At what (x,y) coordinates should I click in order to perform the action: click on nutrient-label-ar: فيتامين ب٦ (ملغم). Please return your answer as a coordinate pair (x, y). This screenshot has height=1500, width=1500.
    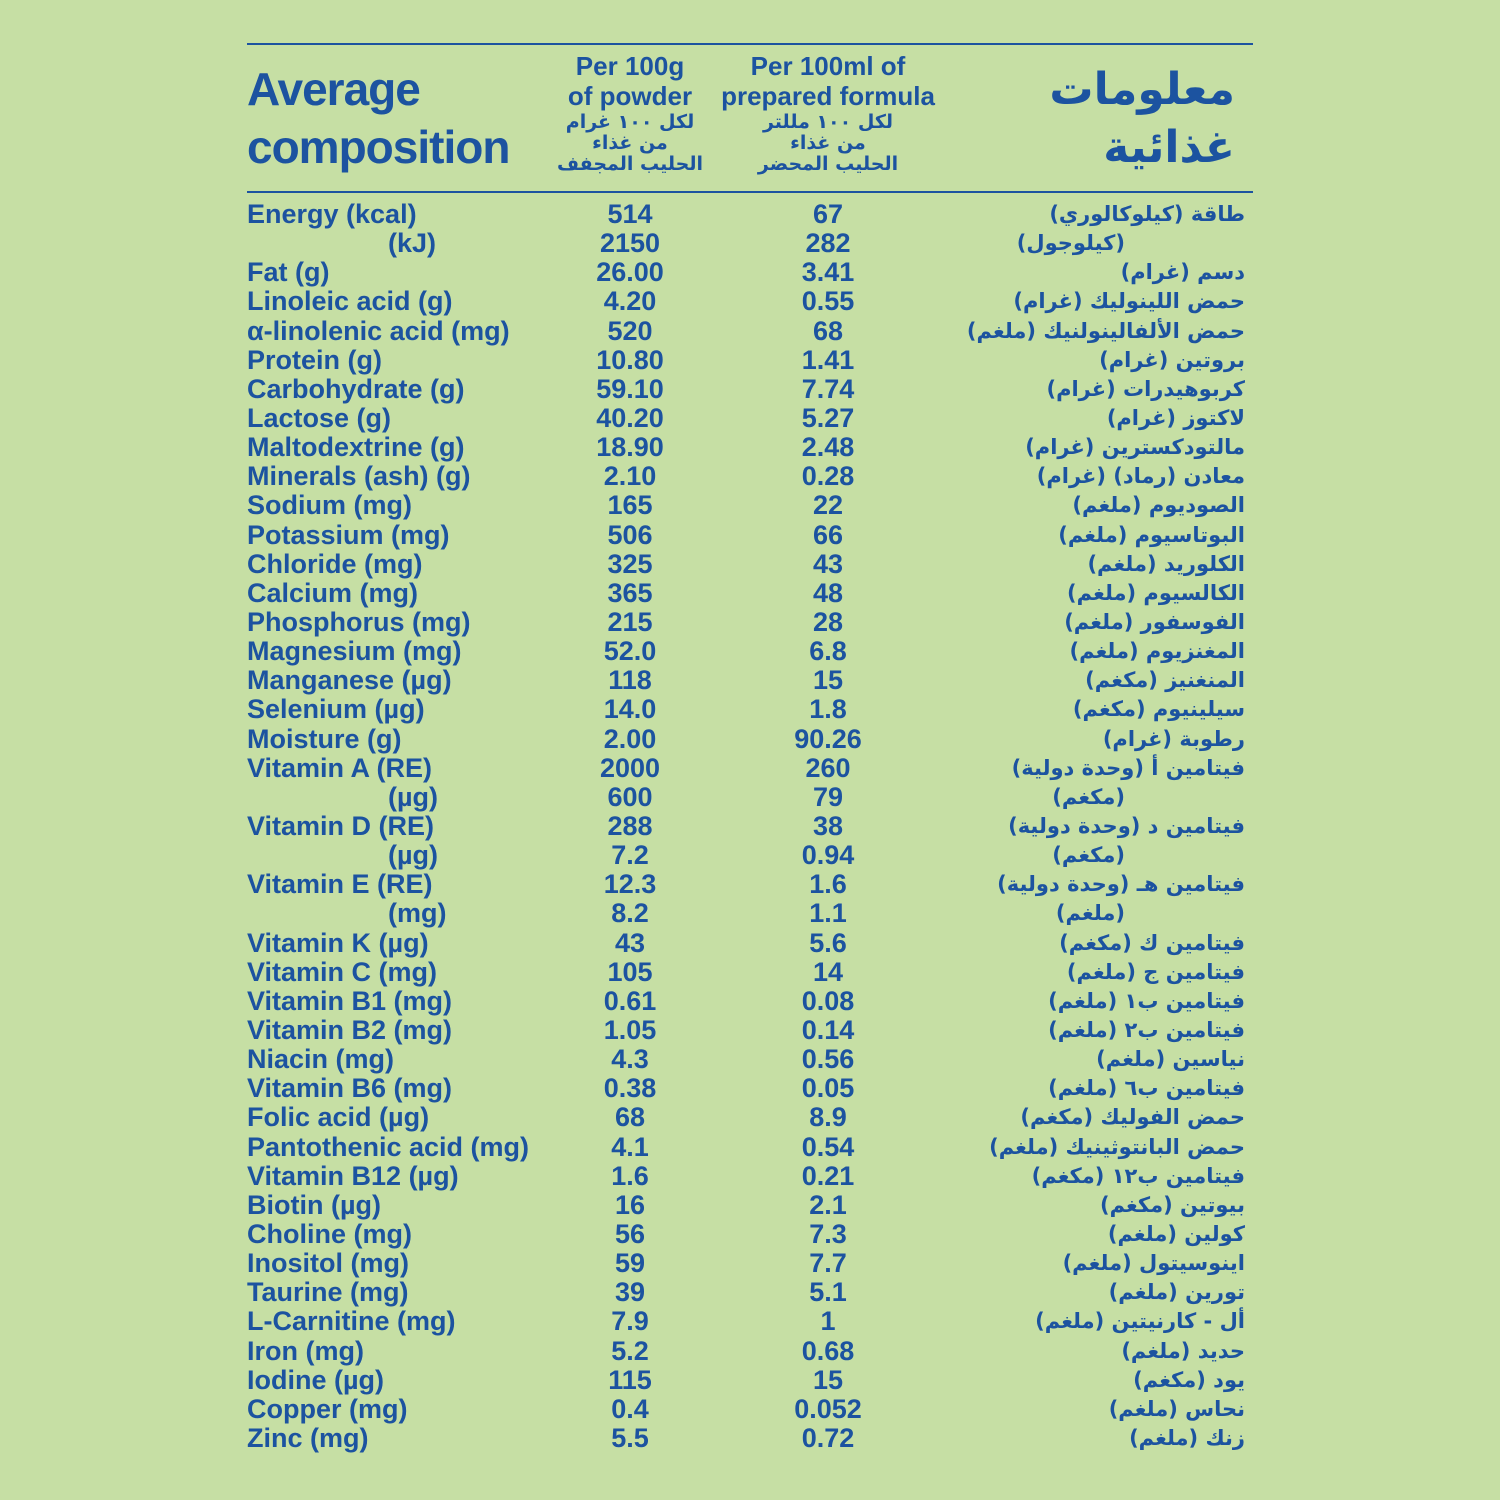
    Looking at the image, I should click on (1146, 1088).